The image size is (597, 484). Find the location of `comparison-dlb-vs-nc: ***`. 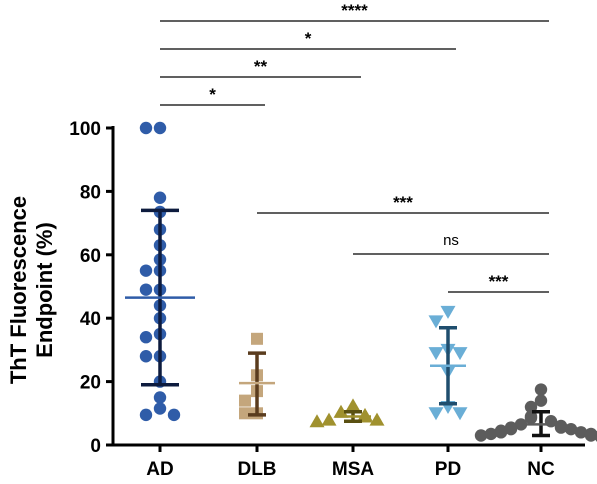

comparison-dlb-vs-nc: *** is located at coordinates (403, 203).